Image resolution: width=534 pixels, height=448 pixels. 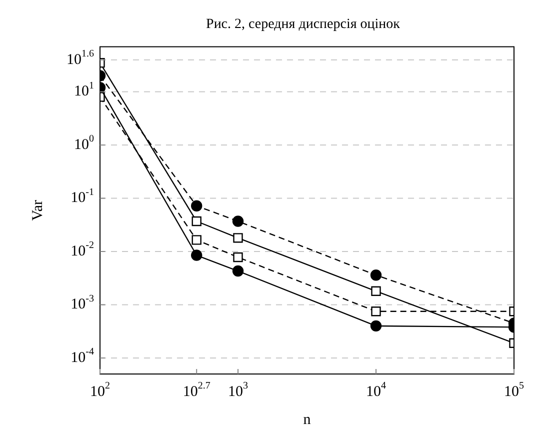 What do you see at coordinates (303, 24) in the screenshot?
I see `chart-title: Рис. 2, середня дисперсія оцінок` at bounding box center [303, 24].